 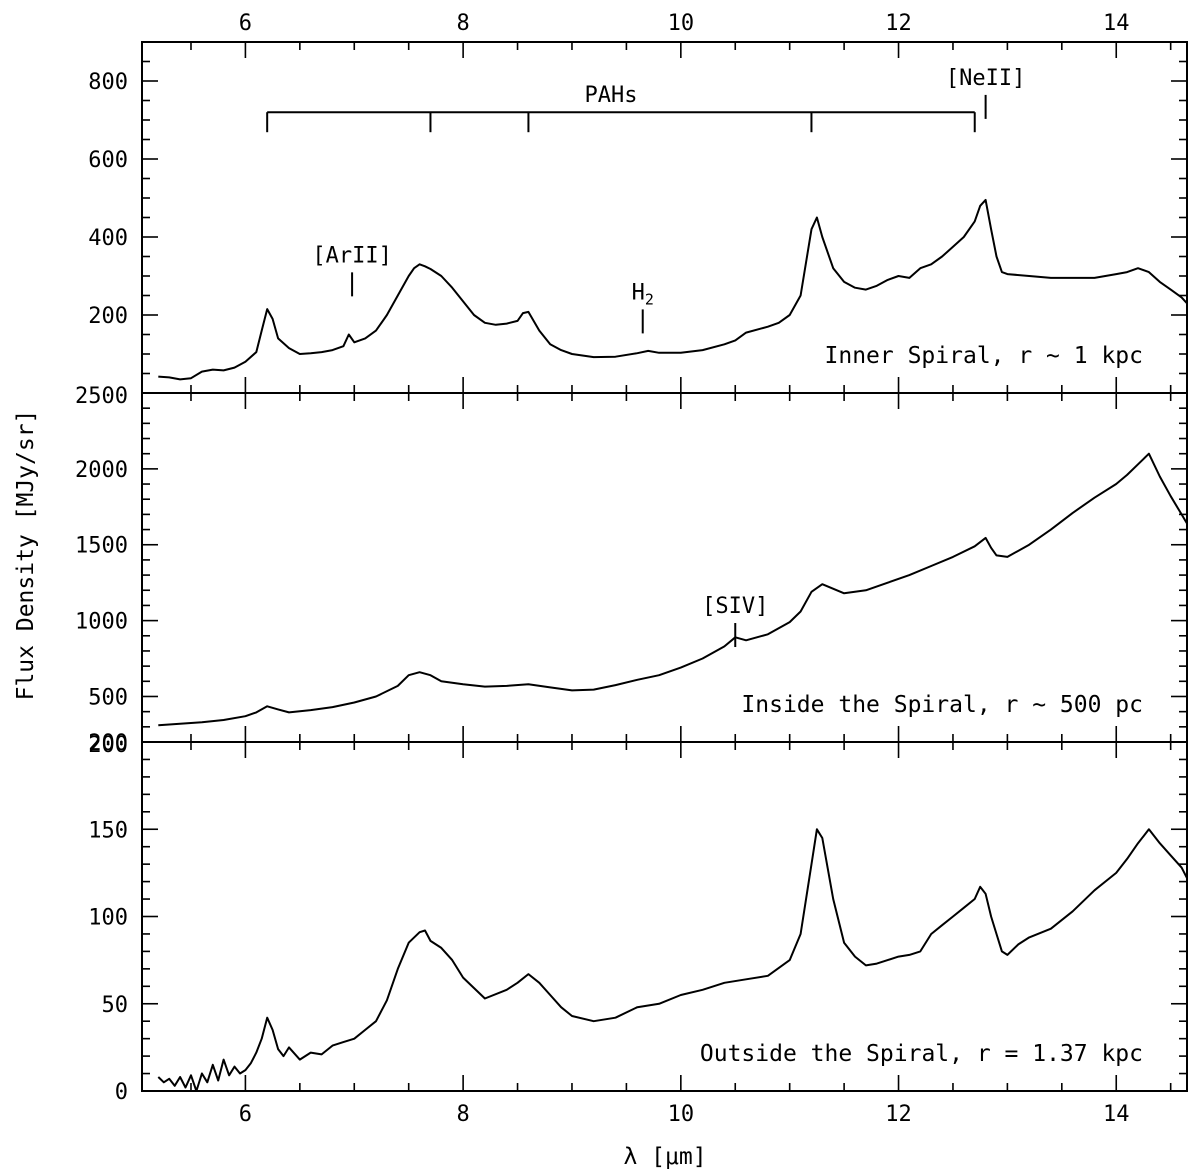 What do you see at coordinates (921, 1054) in the screenshot?
I see `panel-label: Outside the Spiral, r = 1.37 kpc` at bounding box center [921, 1054].